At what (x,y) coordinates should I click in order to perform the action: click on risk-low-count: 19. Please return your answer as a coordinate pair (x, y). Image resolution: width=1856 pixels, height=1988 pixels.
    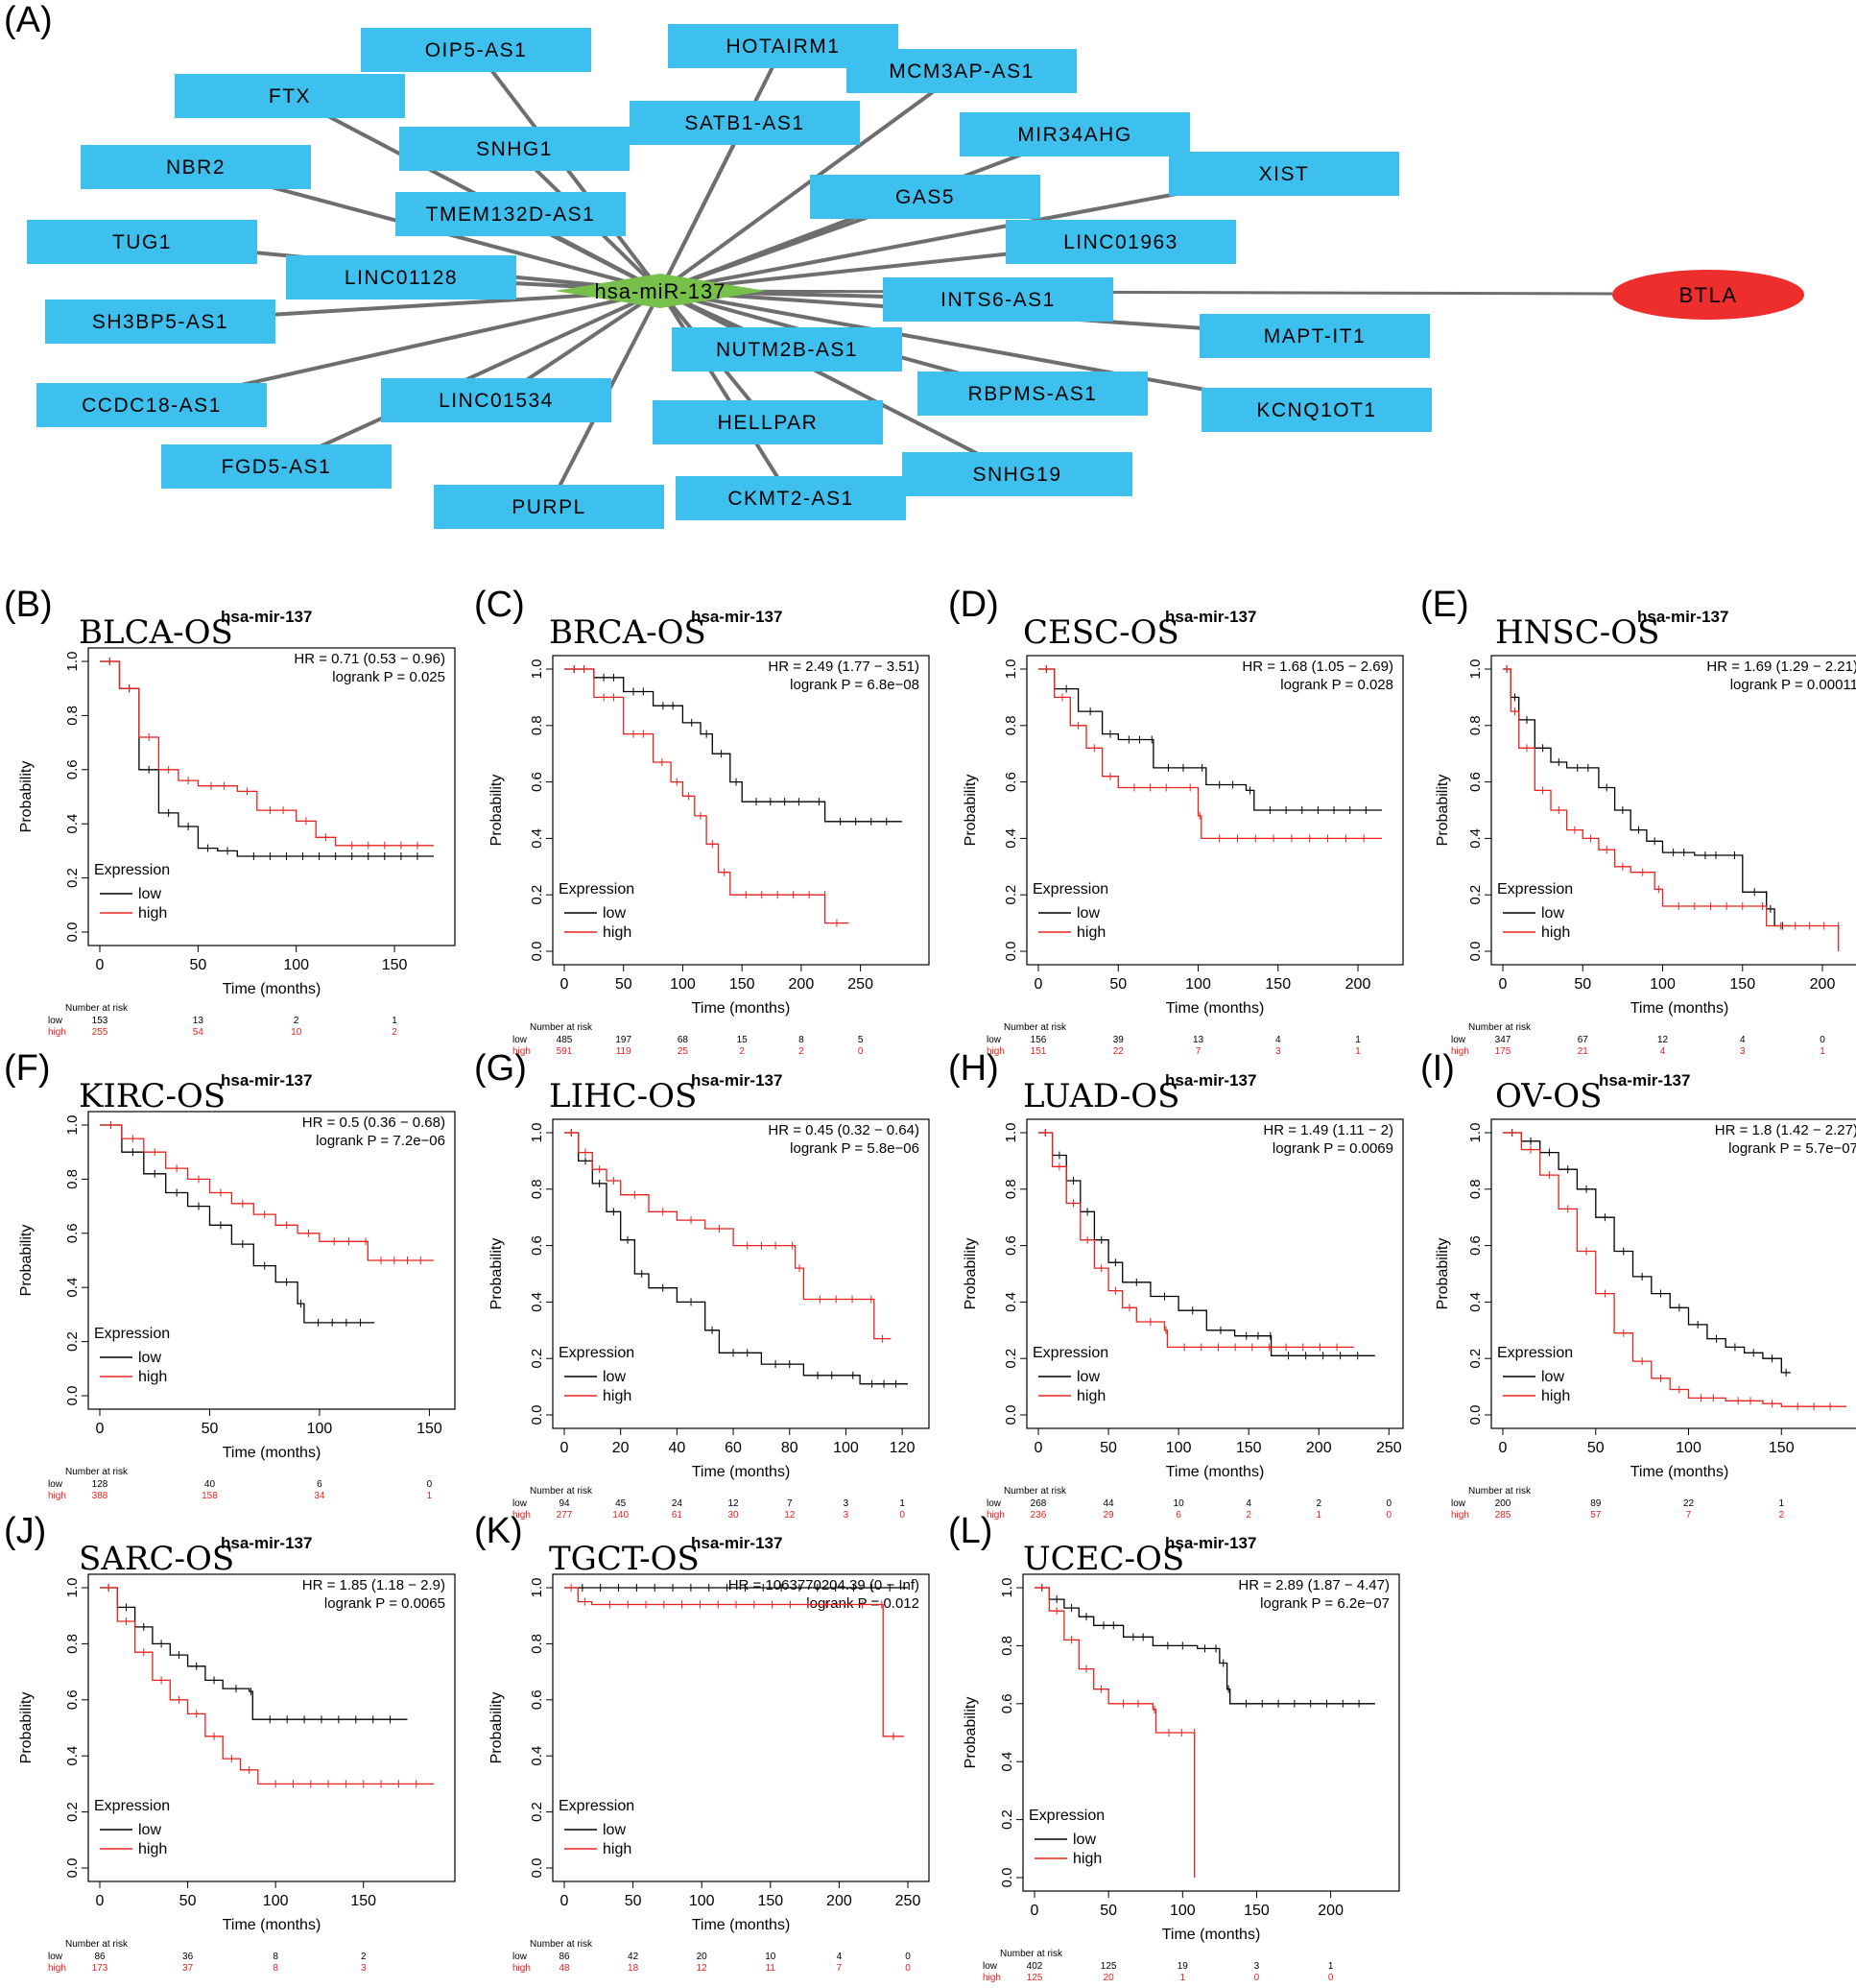
    Looking at the image, I should click on (1183, 1966).